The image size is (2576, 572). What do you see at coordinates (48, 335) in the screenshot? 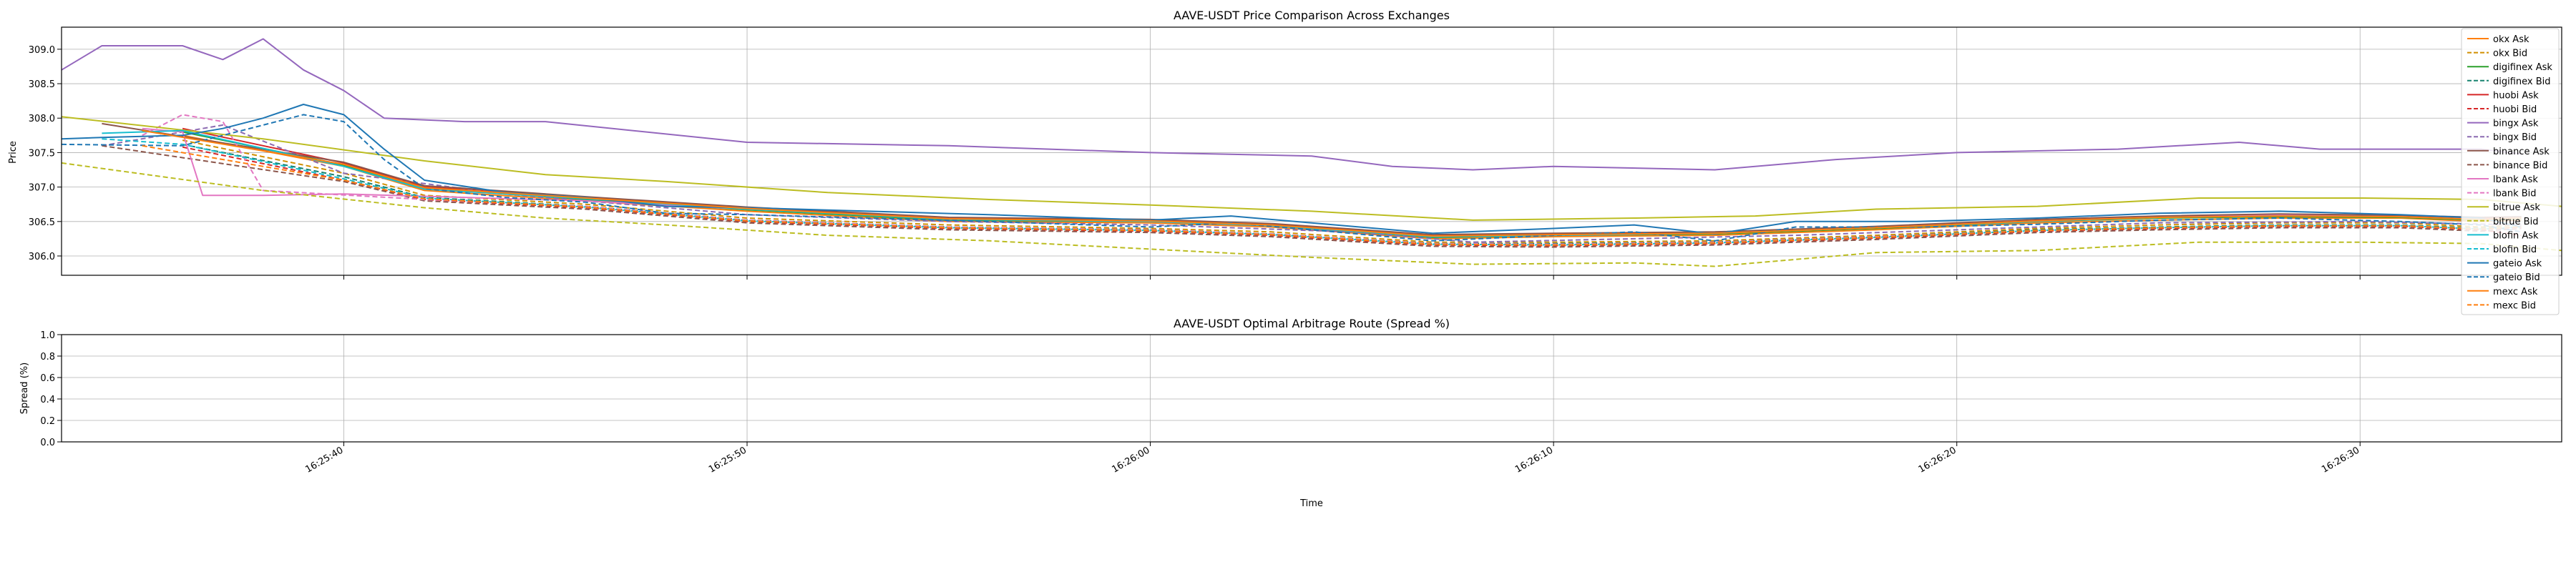
I see `spread-ytick-label: 1.0` at bounding box center [48, 335].